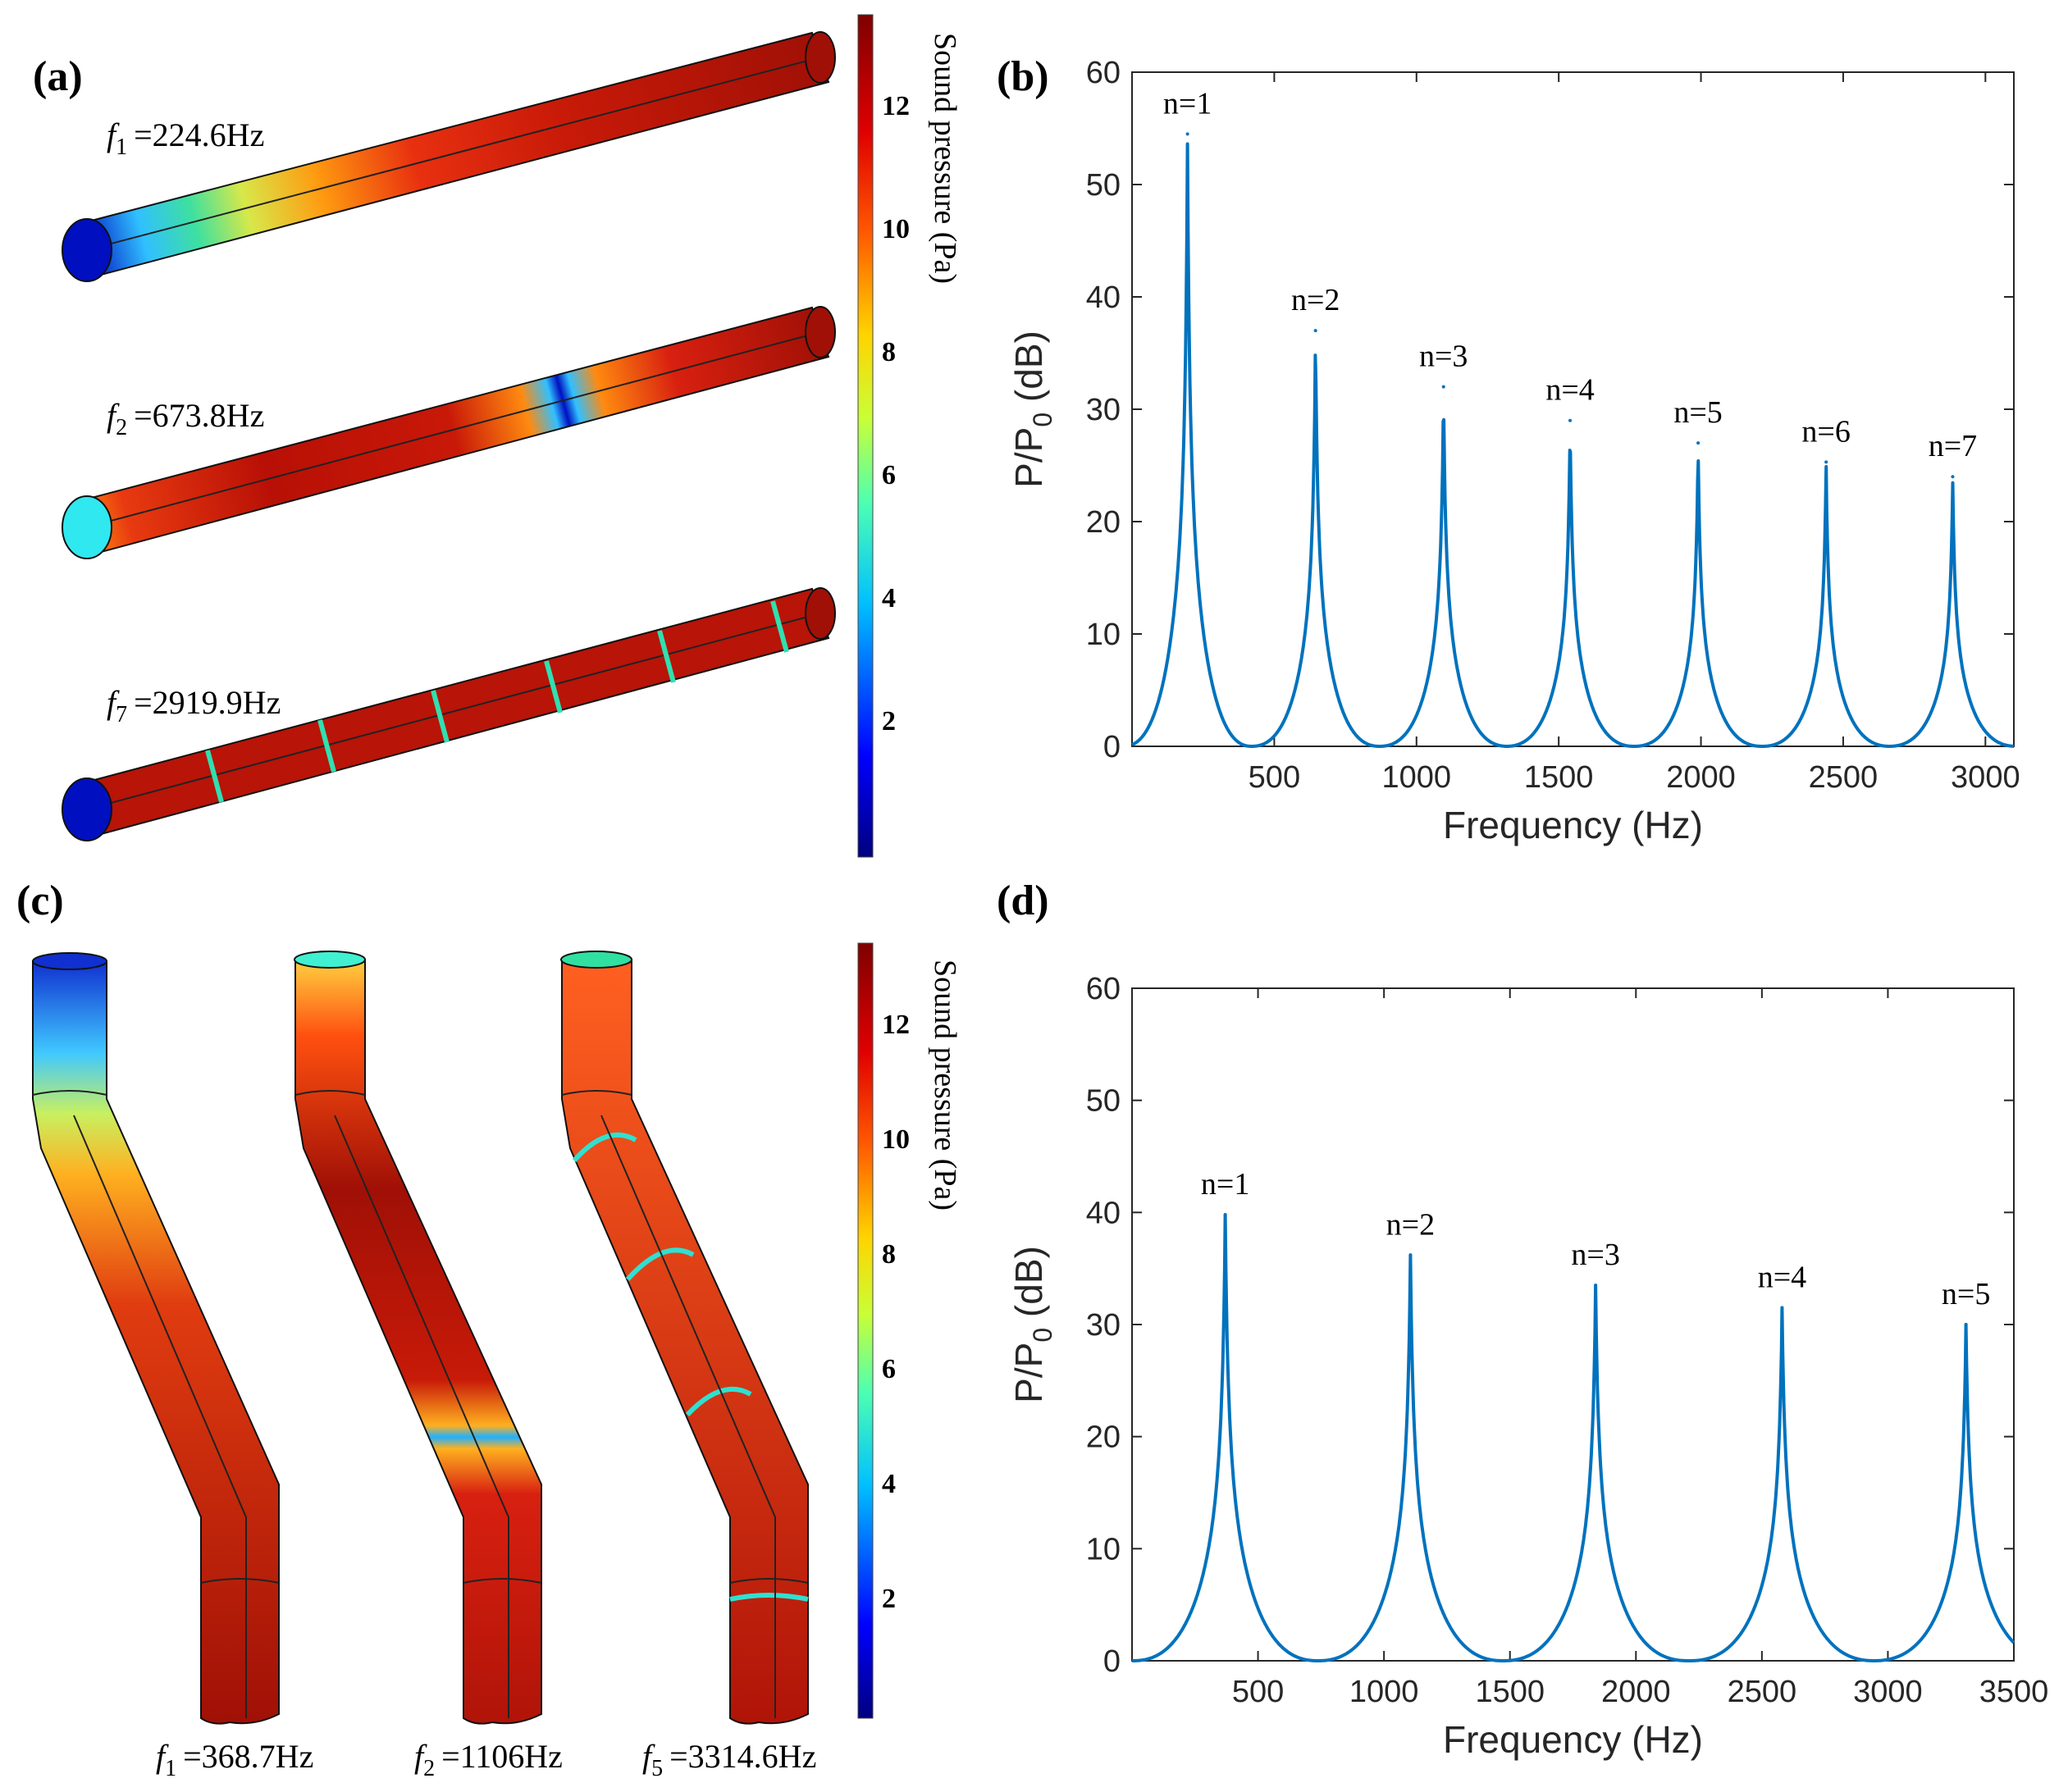 The width and height of the screenshot is (2068, 1792). Describe the element at coordinates (40, 901) in the screenshot. I see `panel-label-c: (c)` at that location.